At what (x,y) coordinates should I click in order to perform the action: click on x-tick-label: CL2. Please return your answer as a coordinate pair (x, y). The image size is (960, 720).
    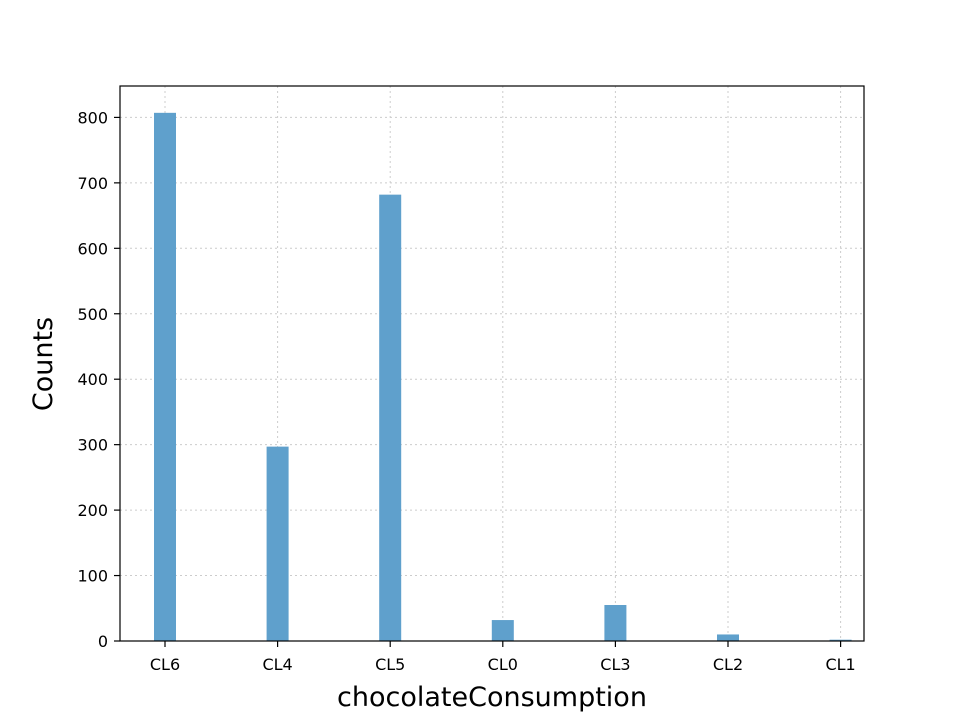
    Looking at the image, I should click on (728, 664).